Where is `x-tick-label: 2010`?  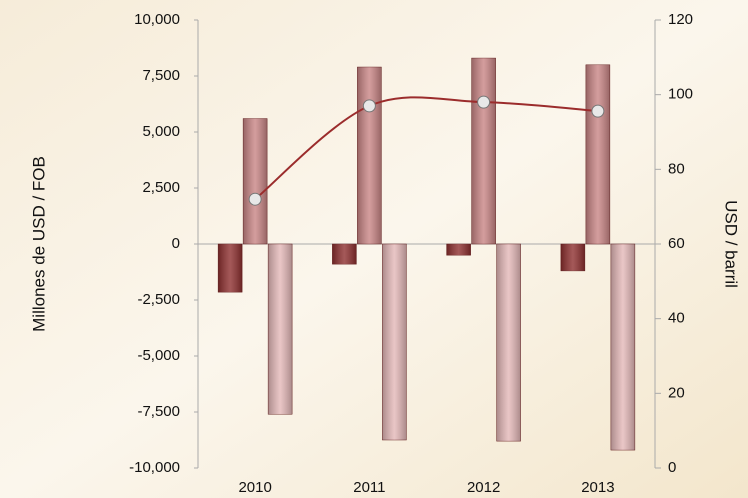 x-tick-label: 2010 is located at coordinates (254, 487).